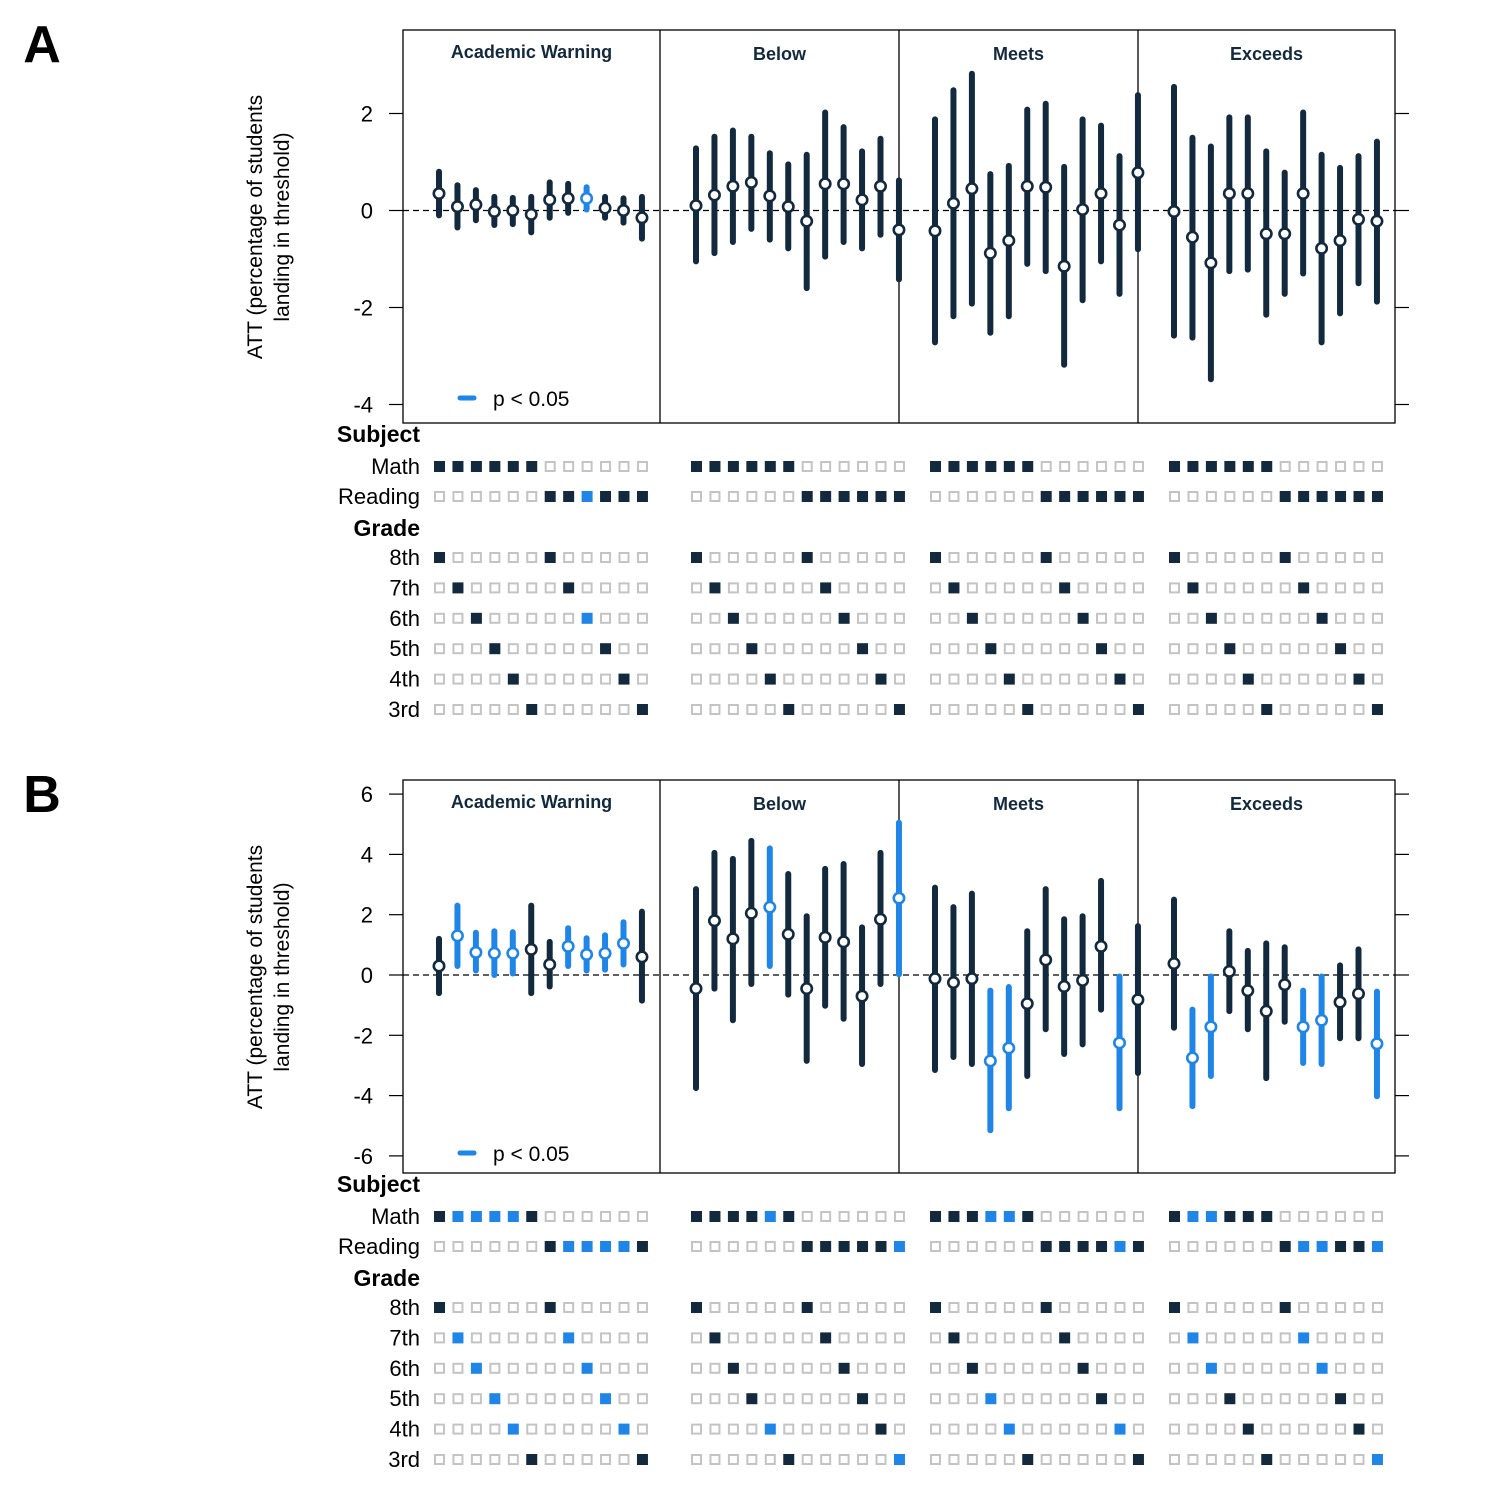 The height and width of the screenshot is (1500, 1500). Describe the element at coordinates (404, 648) in the screenshot. I see `matrix-row-label: 5th` at that location.